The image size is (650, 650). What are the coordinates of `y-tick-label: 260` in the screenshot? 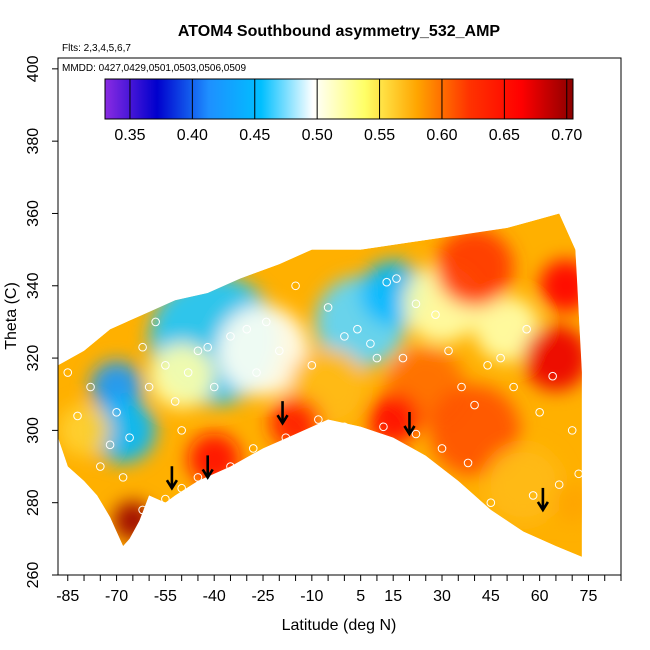 It's located at (33, 575).